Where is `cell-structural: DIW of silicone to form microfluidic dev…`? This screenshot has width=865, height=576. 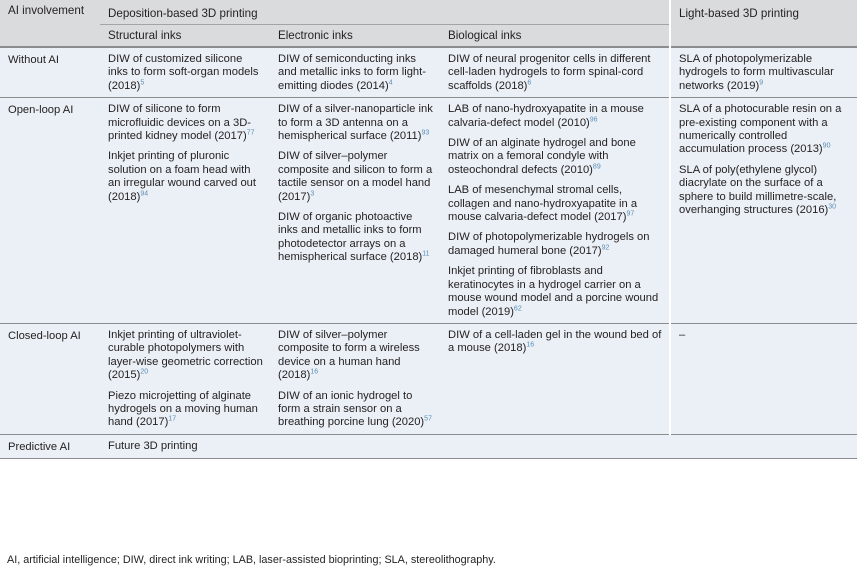 cell-structural: DIW of silicone to form microfluidic dev… is located at coordinates (185, 210).